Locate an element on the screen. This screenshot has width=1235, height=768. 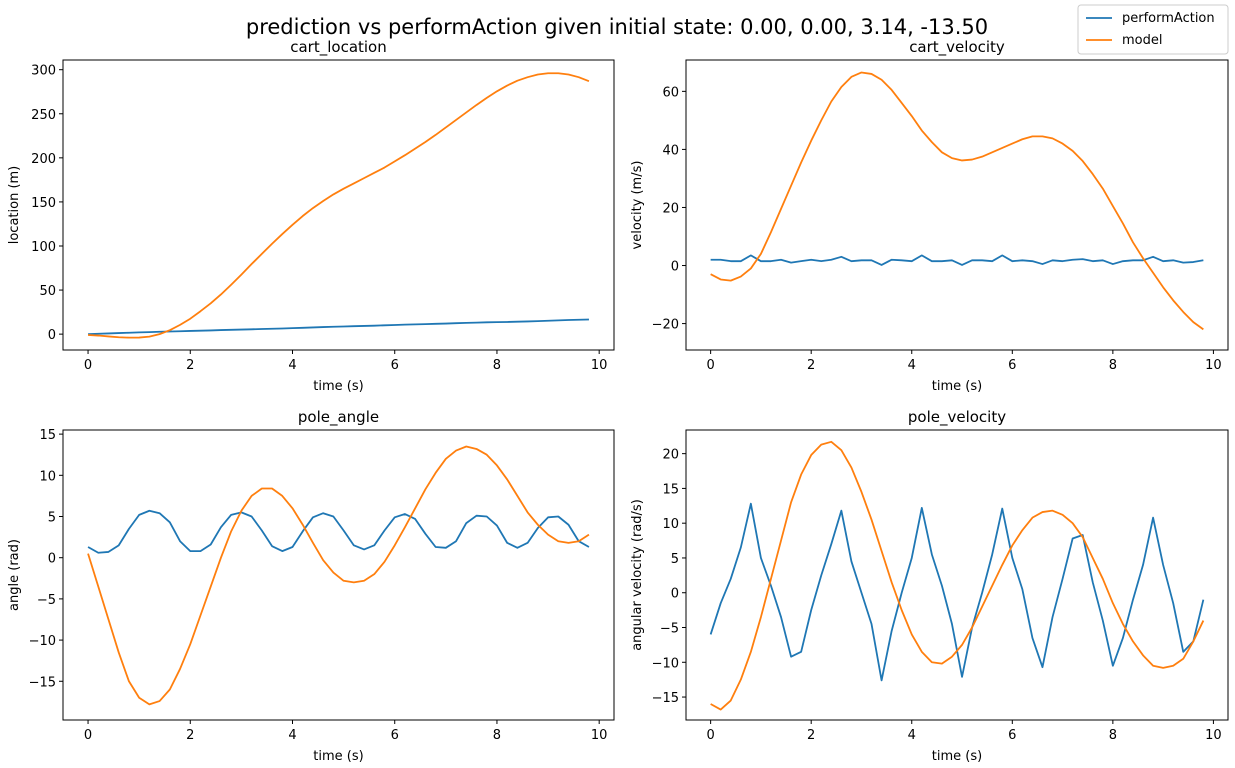
cart-location-ytick-label: 100 is located at coordinates (43, 247).